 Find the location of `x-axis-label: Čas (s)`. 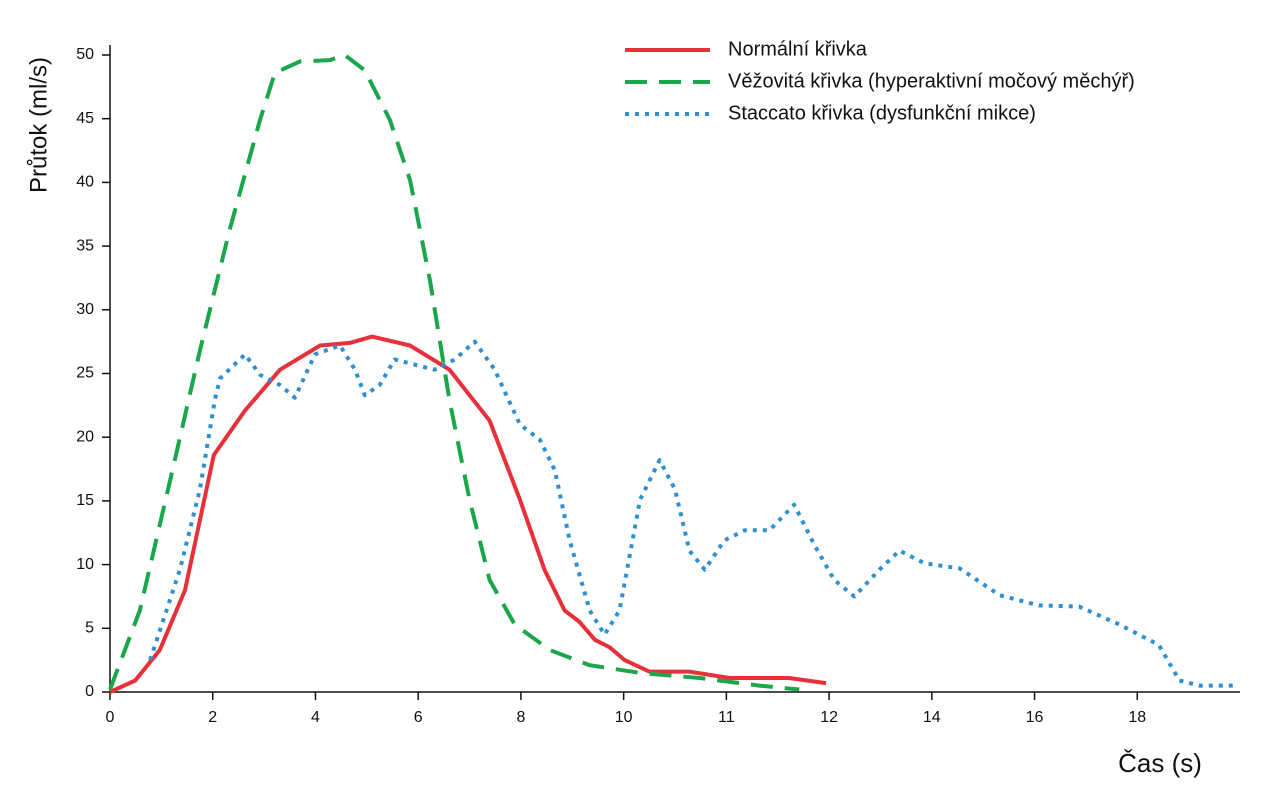

x-axis-label: Čas (s) is located at coordinates (1160, 763).